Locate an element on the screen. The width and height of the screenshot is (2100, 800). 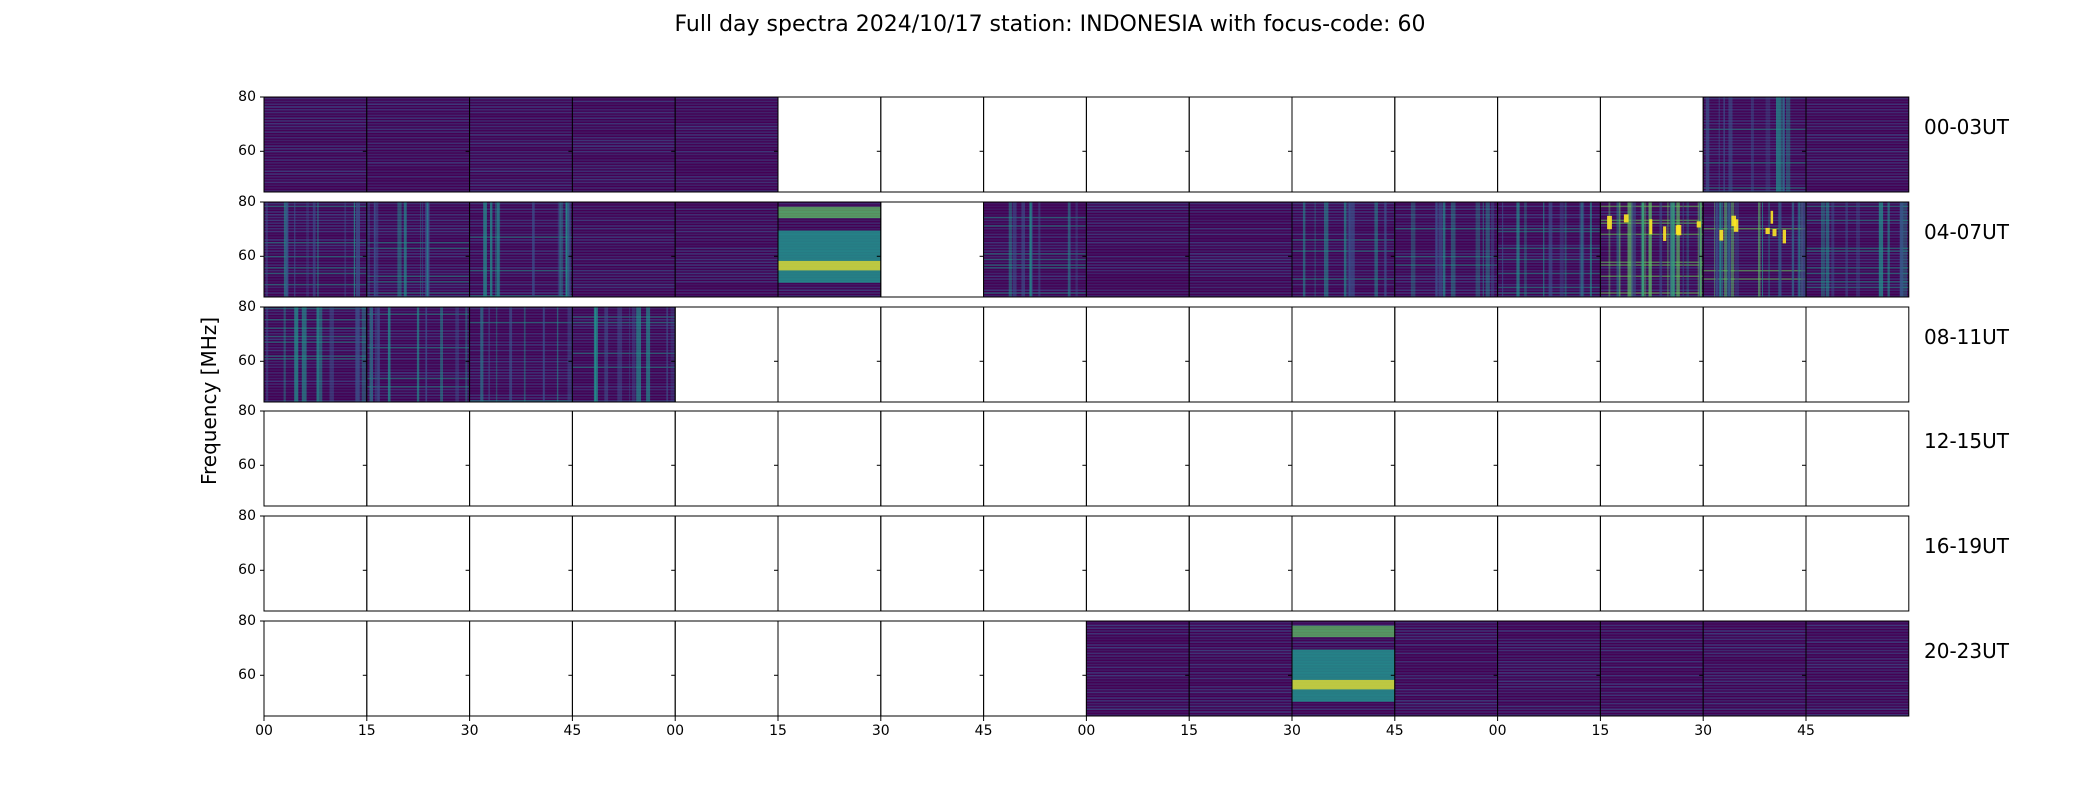
row-label: 12-15UT is located at coordinates (1966, 441).